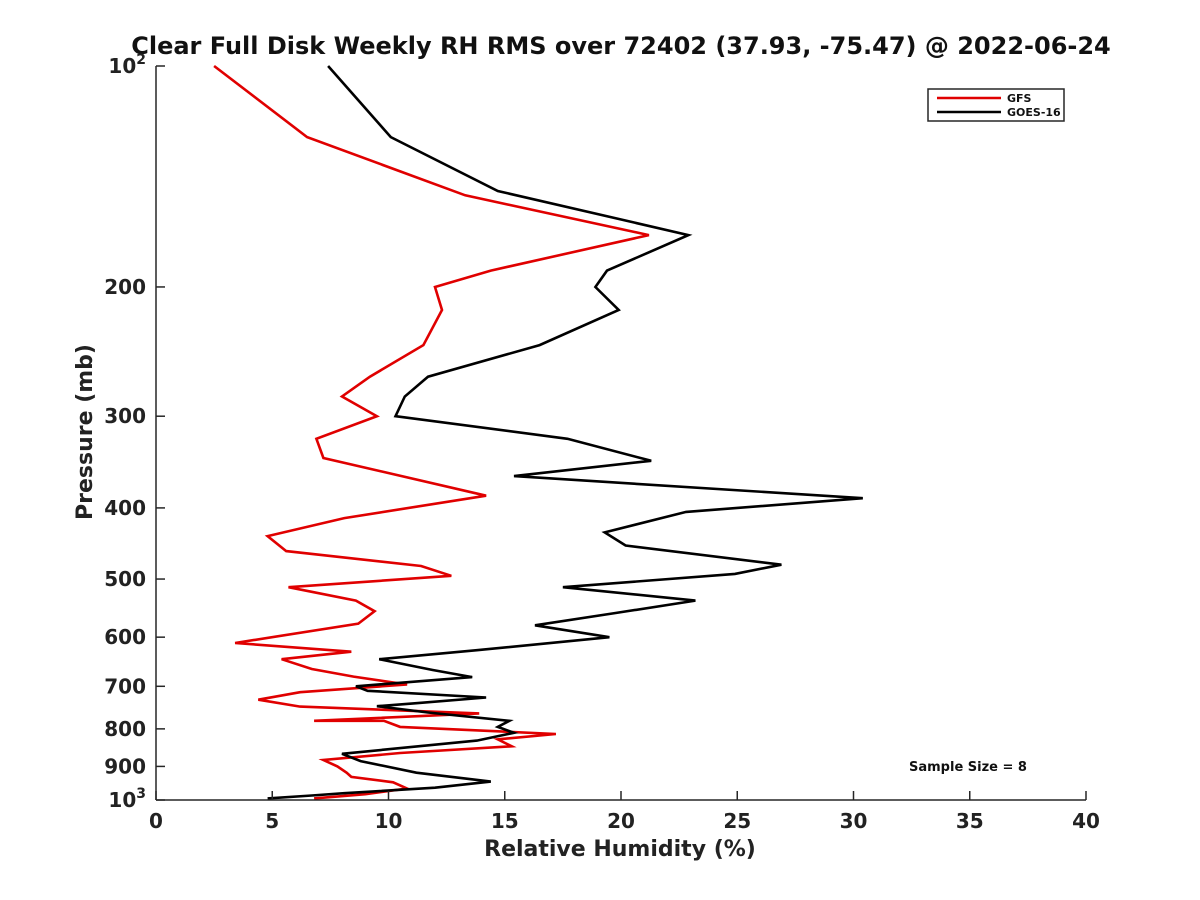  What do you see at coordinates (127, 799) in the screenshot?
I see `y-tick-label: 10³` at bounding box center [127, 799].